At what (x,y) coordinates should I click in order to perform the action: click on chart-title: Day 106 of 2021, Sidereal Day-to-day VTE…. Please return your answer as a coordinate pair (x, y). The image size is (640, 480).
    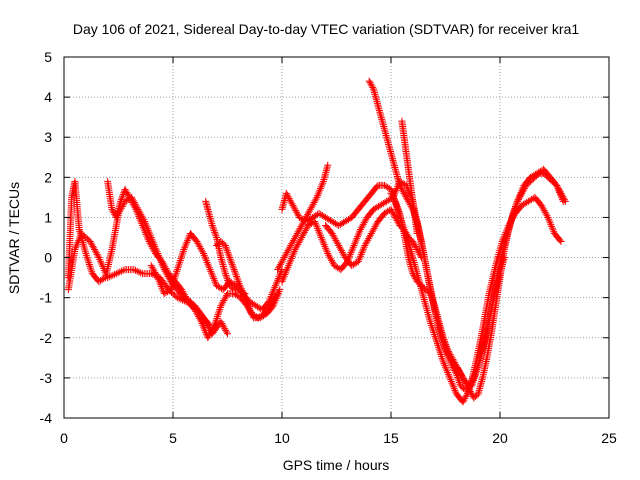
    Looking at the image, I should click on (326, 29).